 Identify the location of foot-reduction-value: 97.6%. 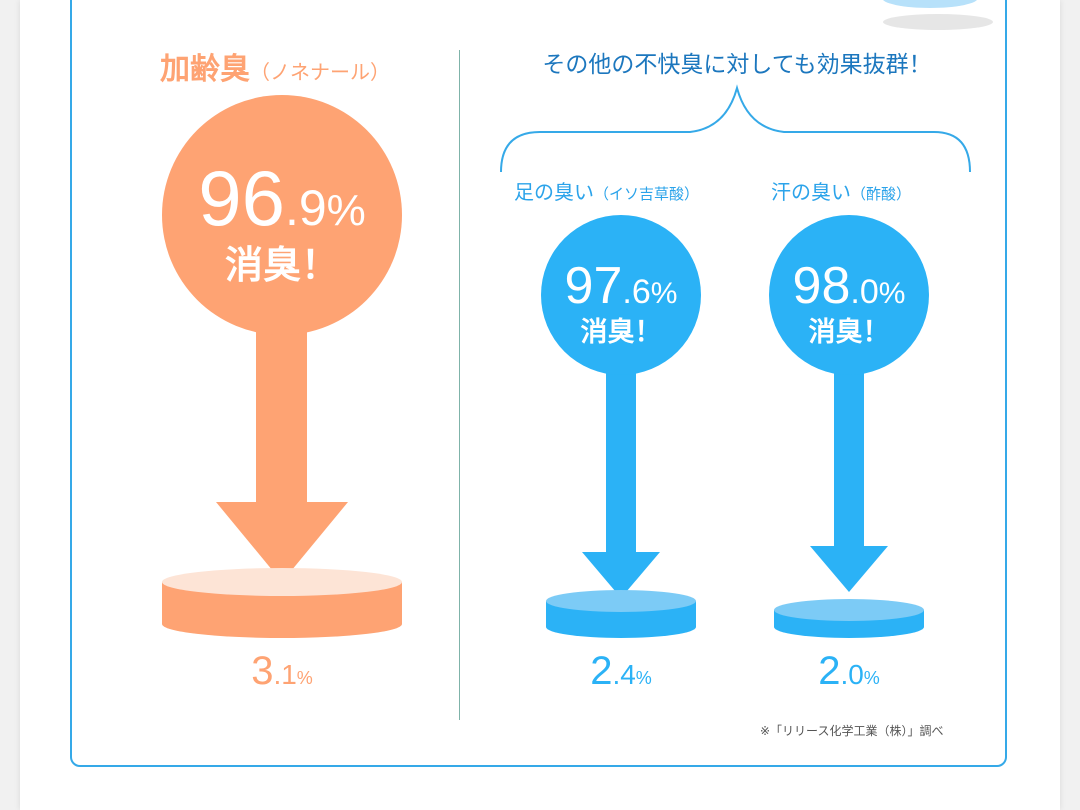
(621, 286).